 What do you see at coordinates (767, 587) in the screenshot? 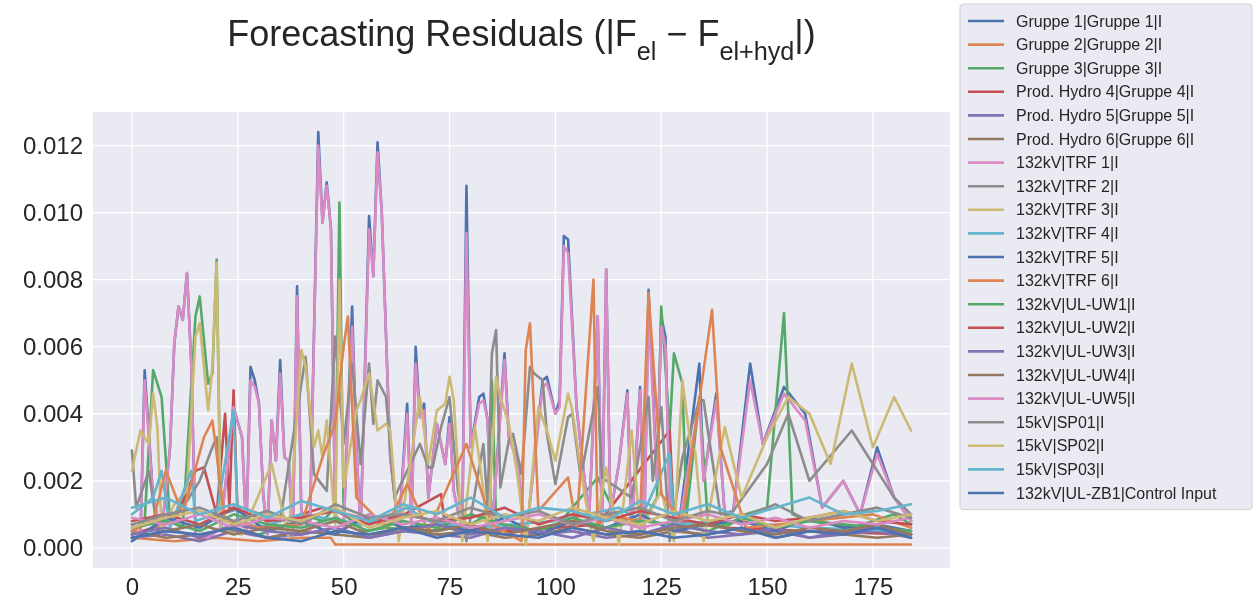
I see `x-tick-label: 150` at bounding box center [767, 587].